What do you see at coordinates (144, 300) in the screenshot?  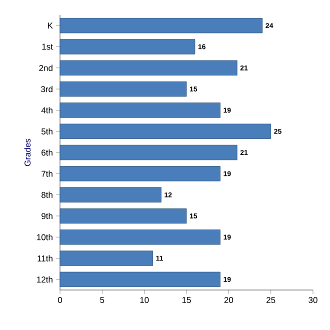 I see `x-tick-label: 10` at bounding box center [144, 300].